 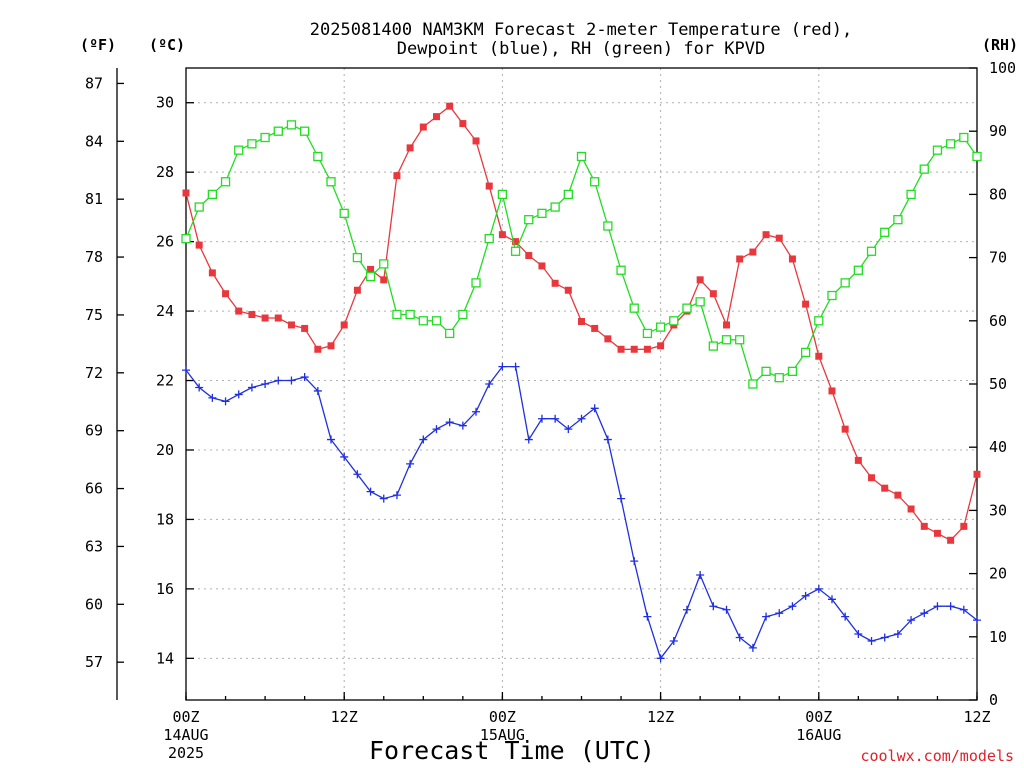 What do you see at coordinates (165, 381) in the screenshot?
I see `celsius-tick-label: 22` at bounding box center [165, 381].